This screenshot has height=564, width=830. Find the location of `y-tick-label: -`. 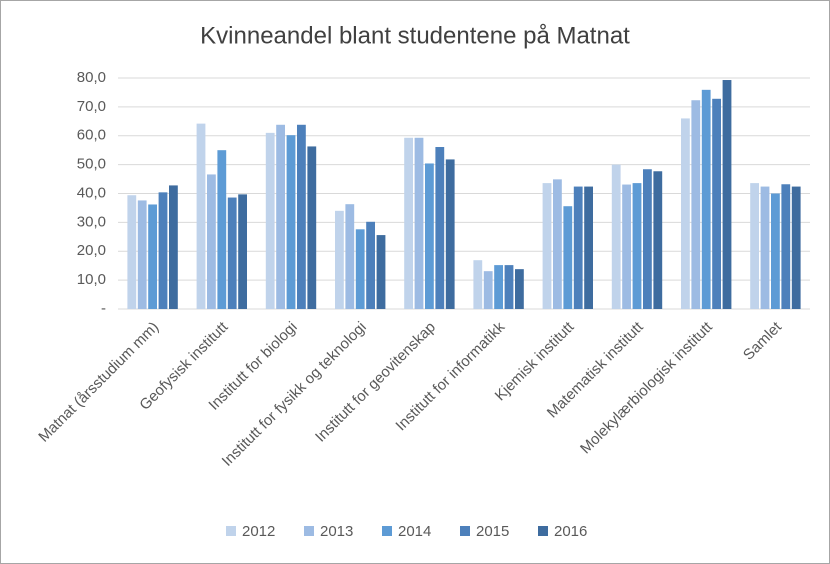

y-tick-label: - is located at coordinates (103, 308).